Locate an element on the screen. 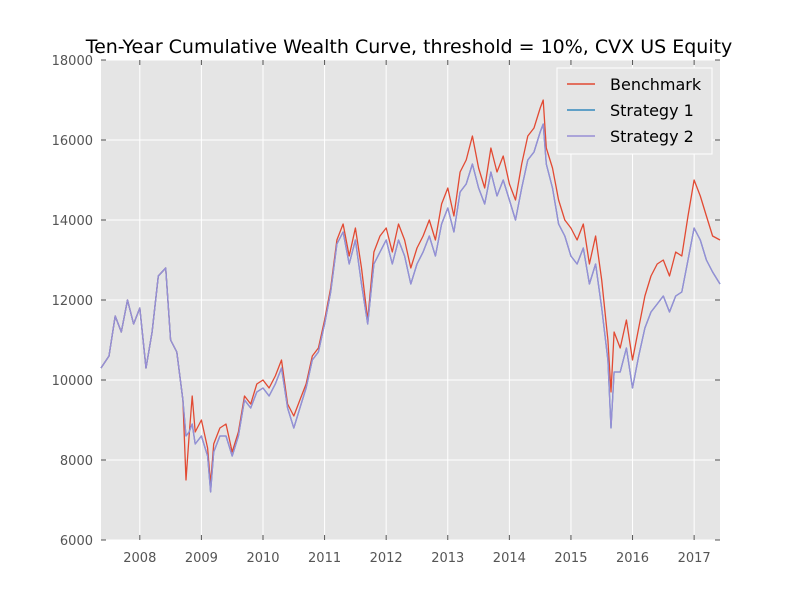 This screenshot has width=800, height=600. legend: Benchmark Strategy 1 Strategy 2 is located at coordinates (634, 111).